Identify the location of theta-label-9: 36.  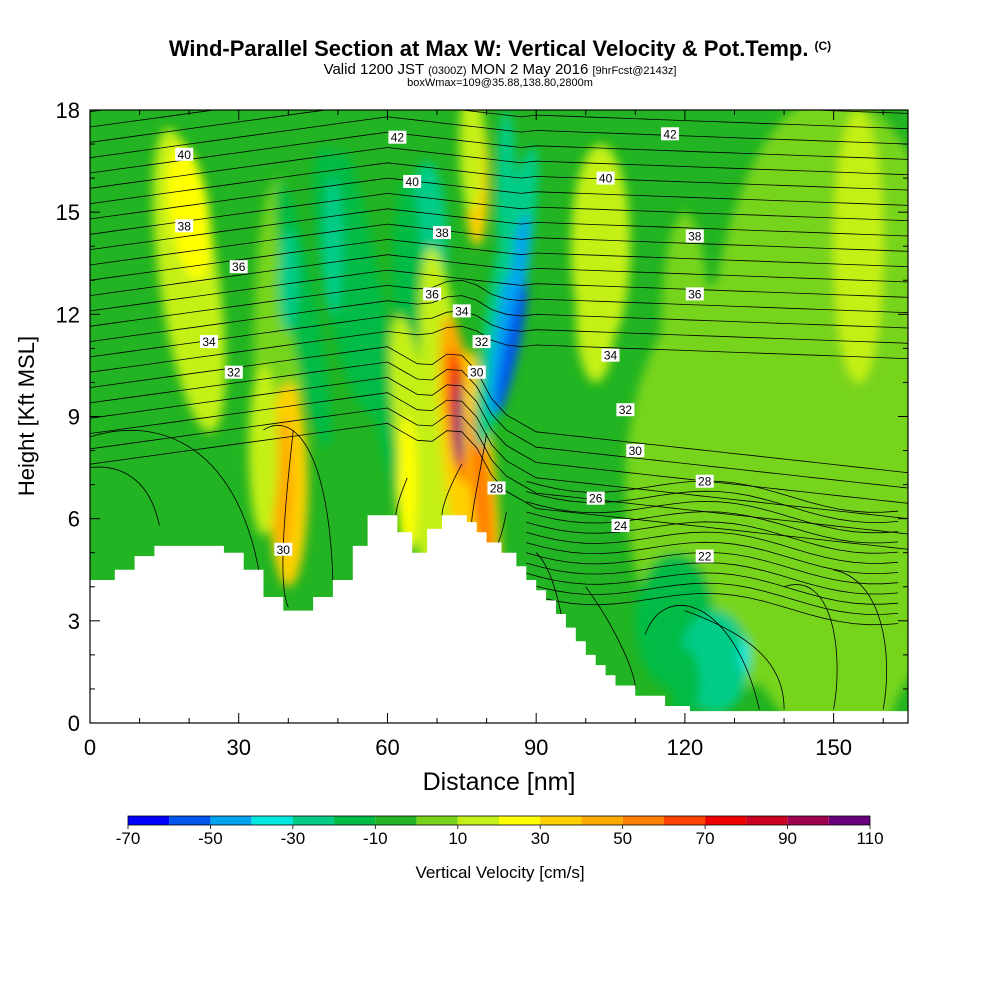
(432, 294).